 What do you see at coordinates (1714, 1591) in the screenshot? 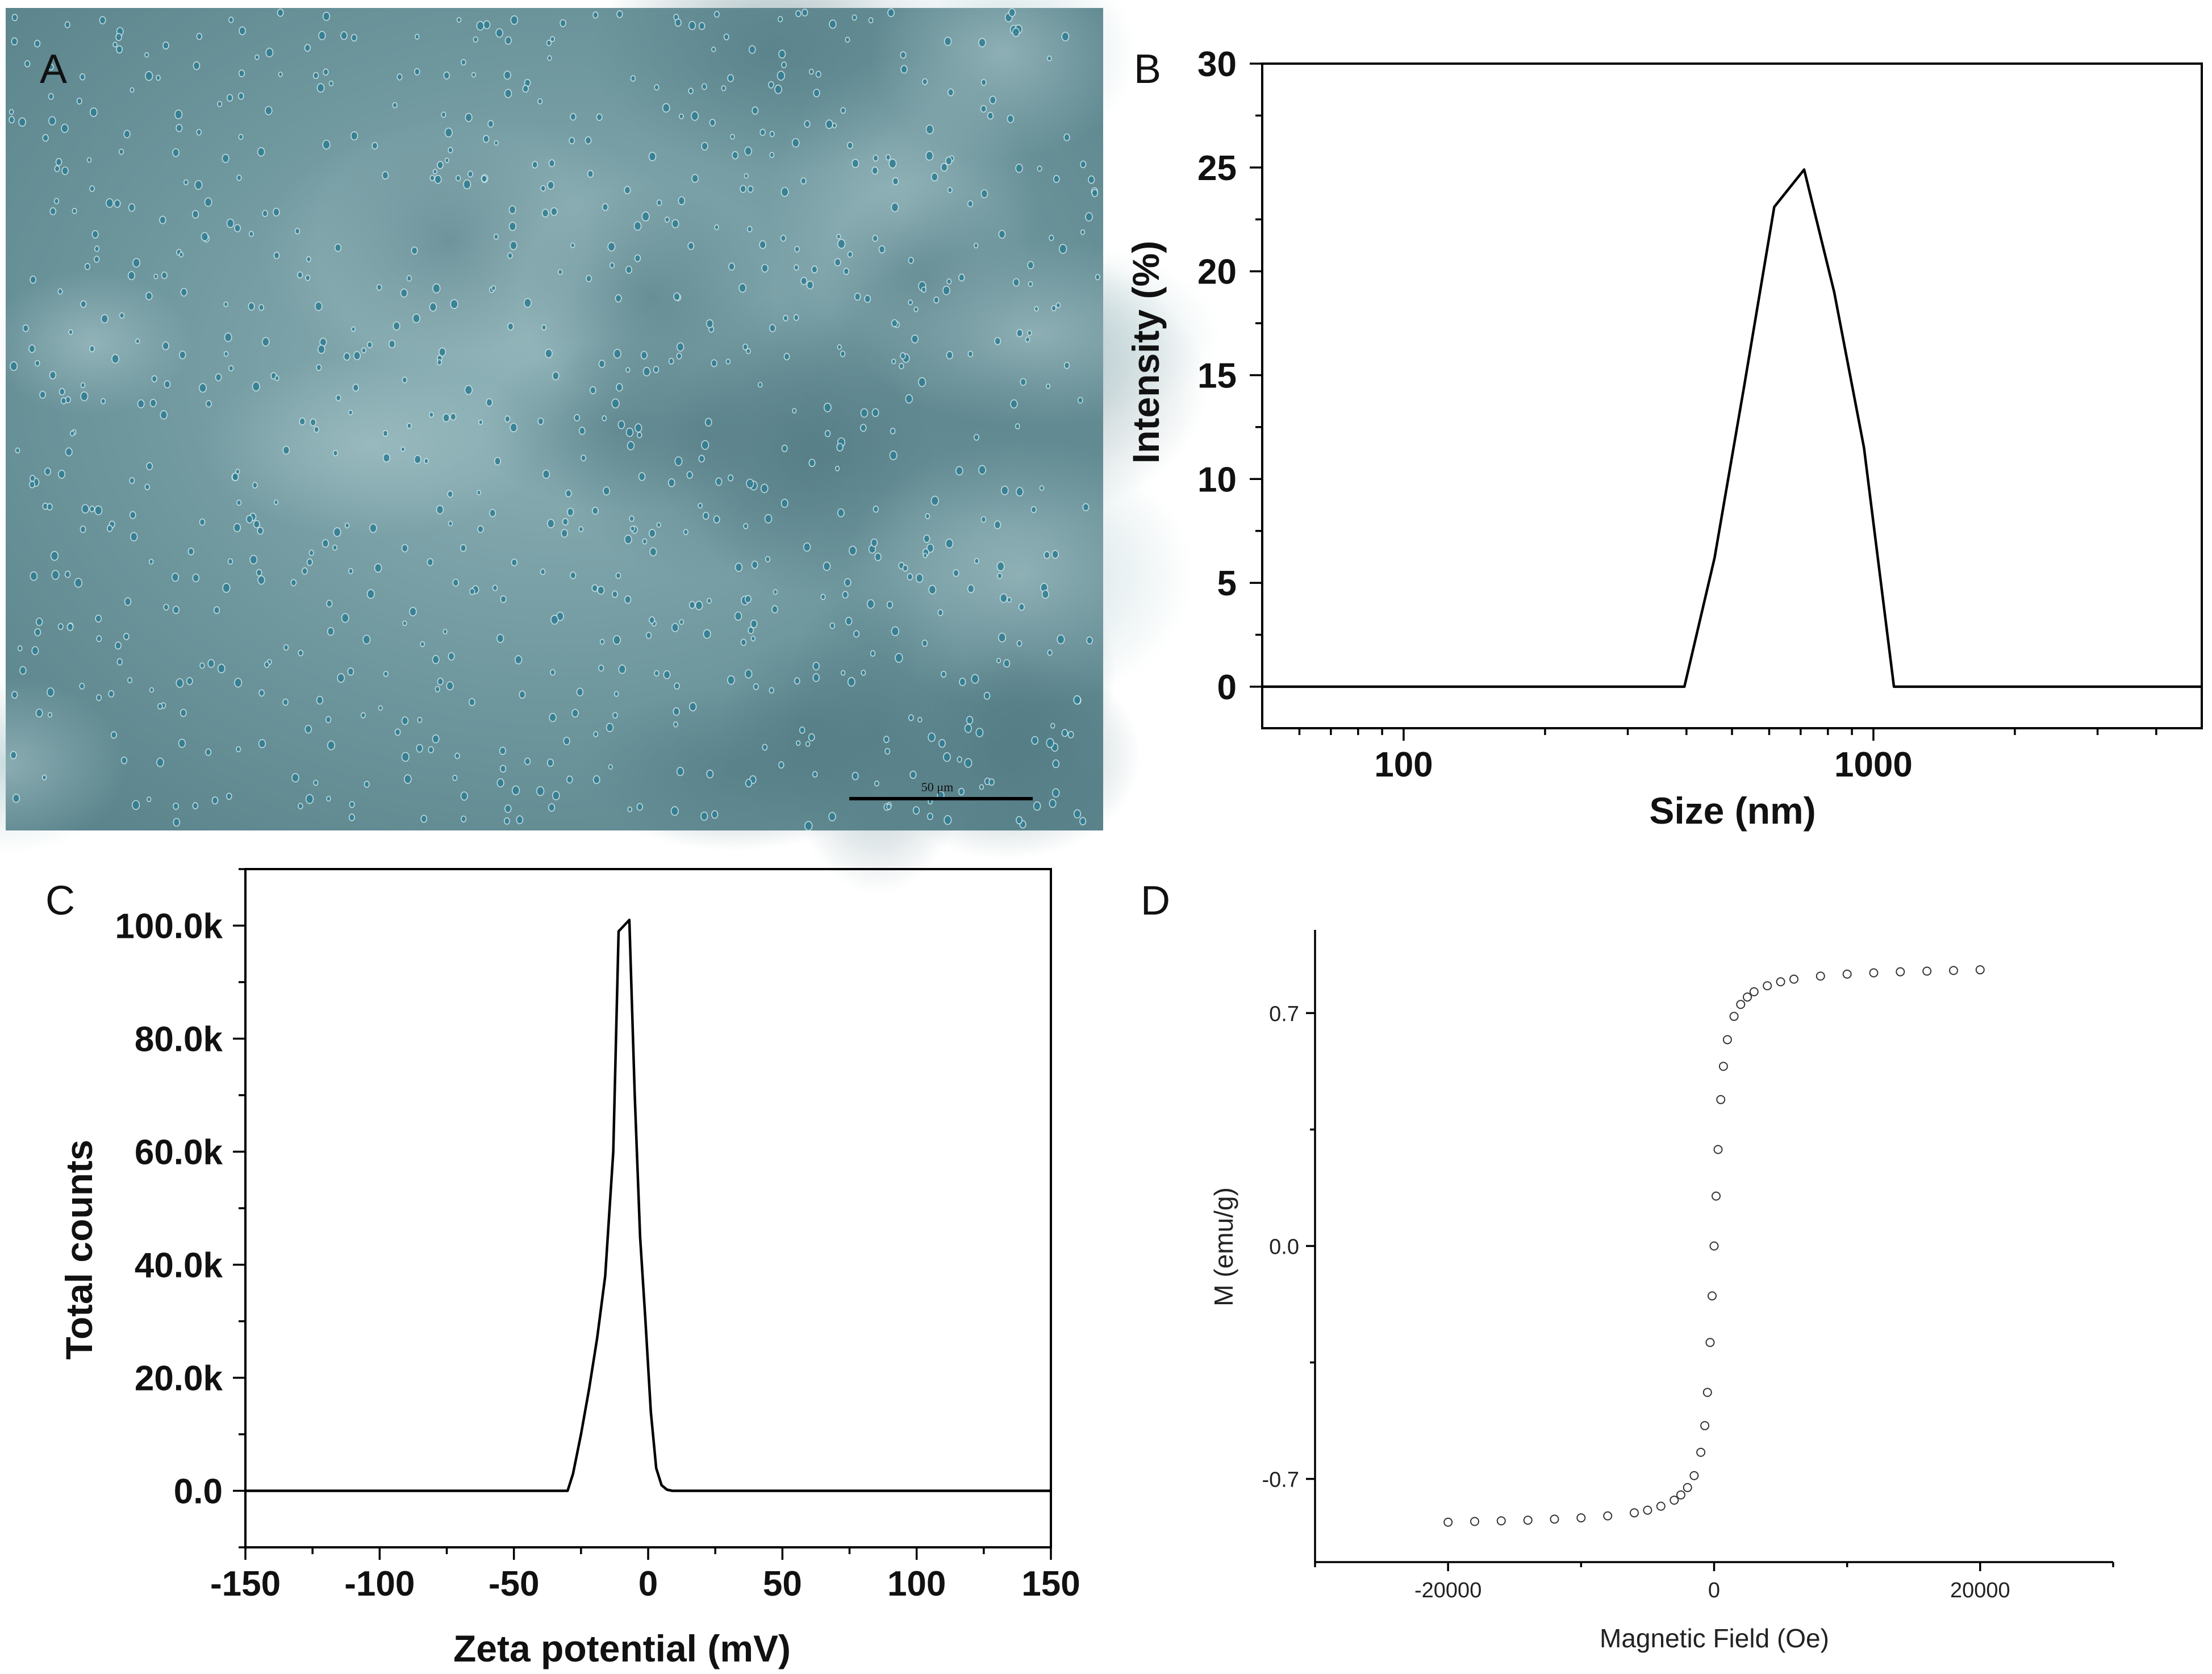
I see `x-tick-label-d: 0` at bounding box center [1714, 1591].